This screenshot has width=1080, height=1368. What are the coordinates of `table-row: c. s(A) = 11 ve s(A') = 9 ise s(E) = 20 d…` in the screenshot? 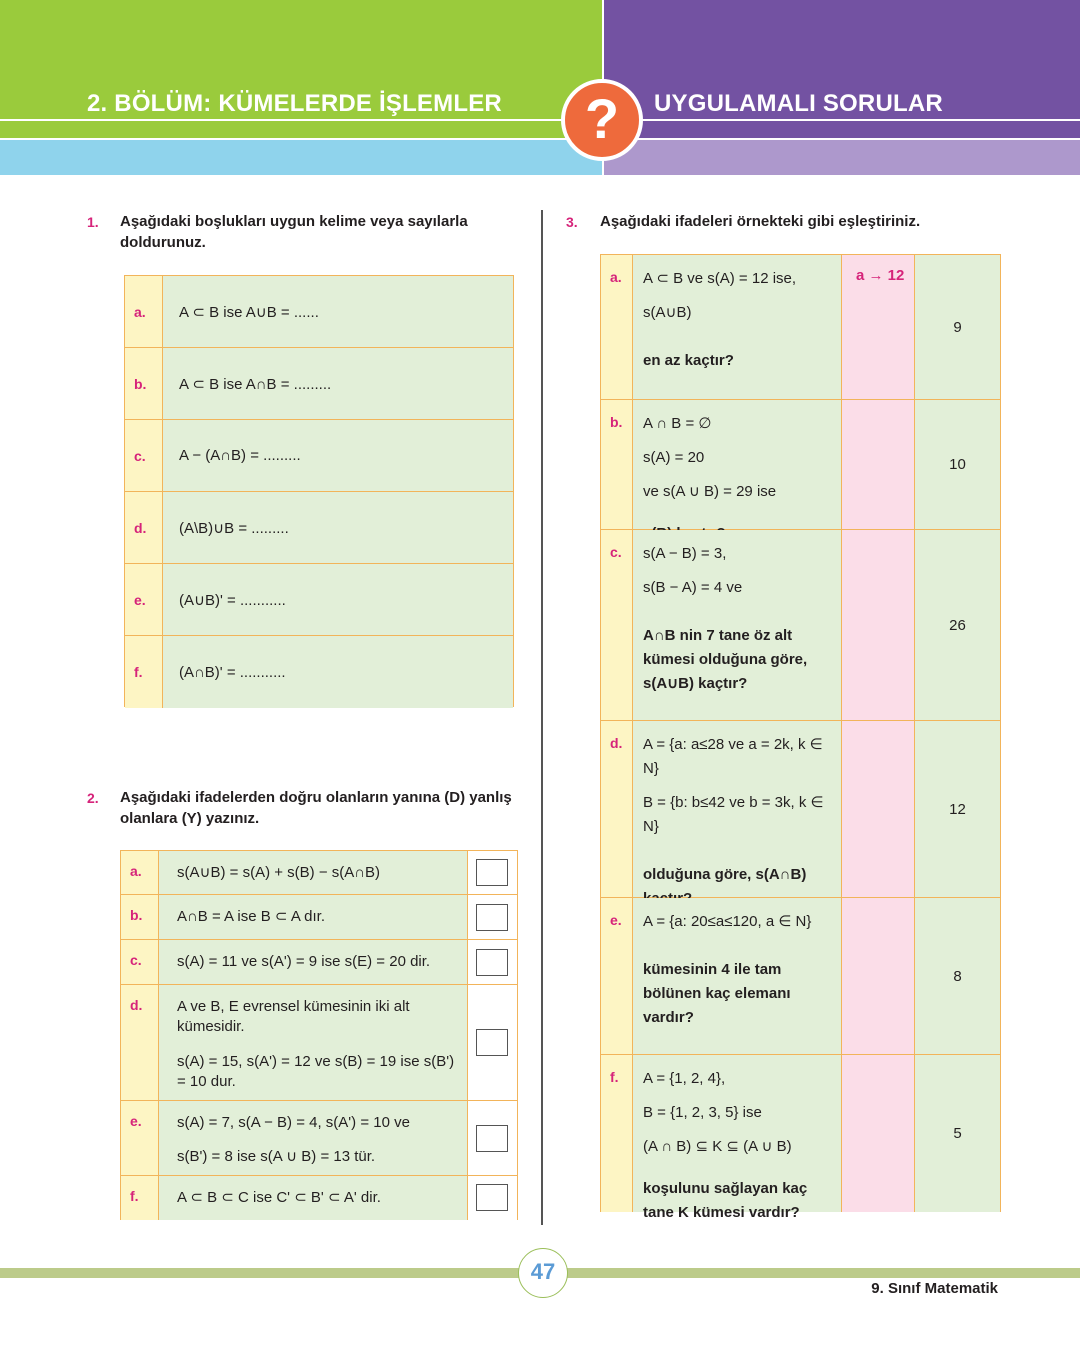 It's located at (319, 962).